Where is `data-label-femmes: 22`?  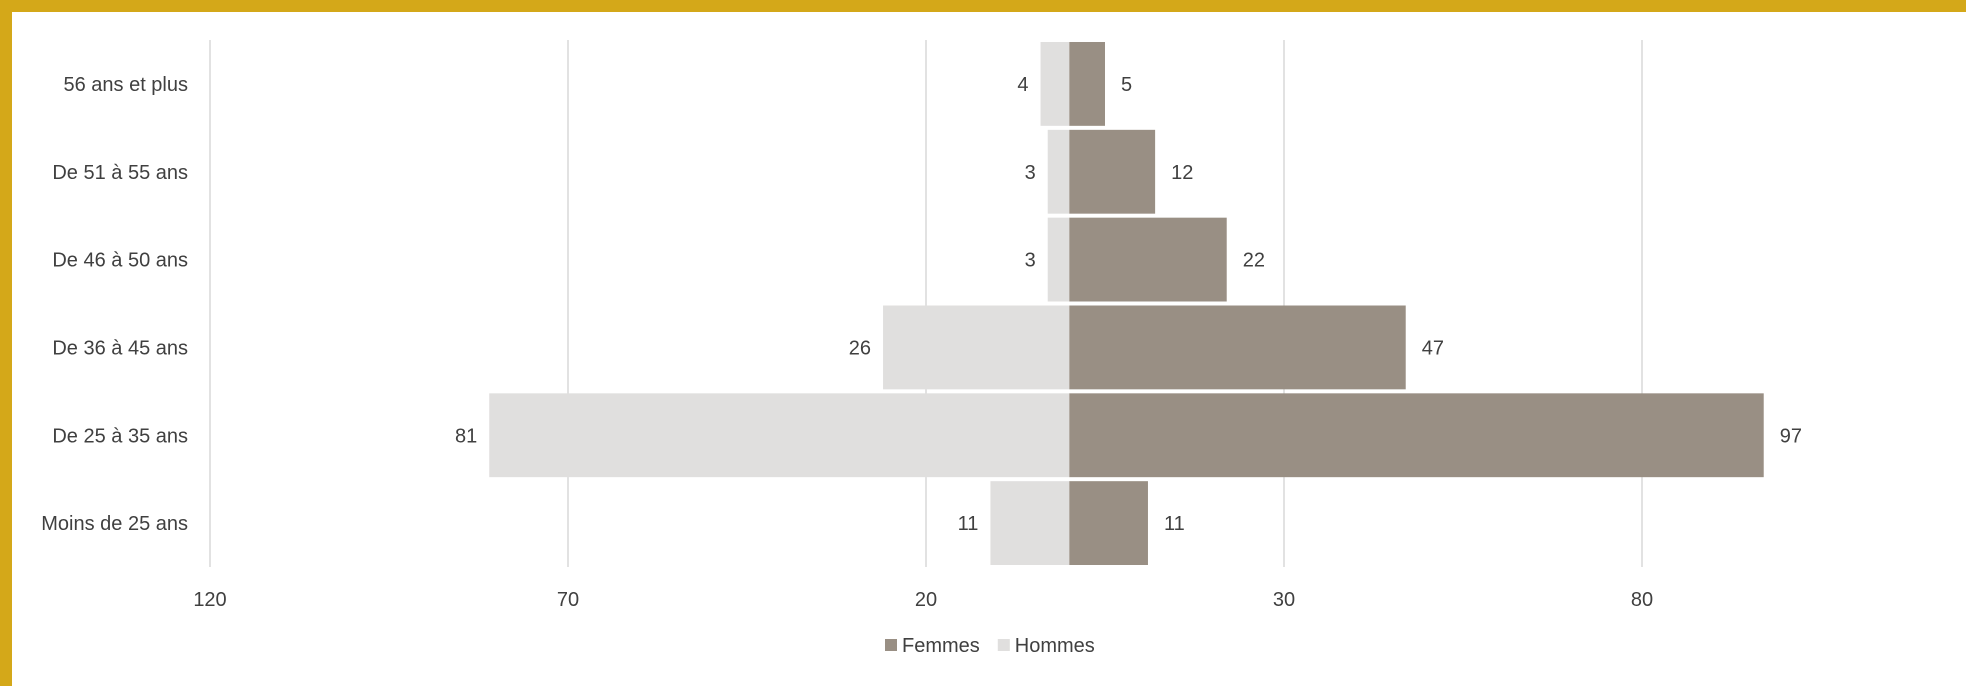
data-label-femmes: 22 is located at coordinates (1254, 261).